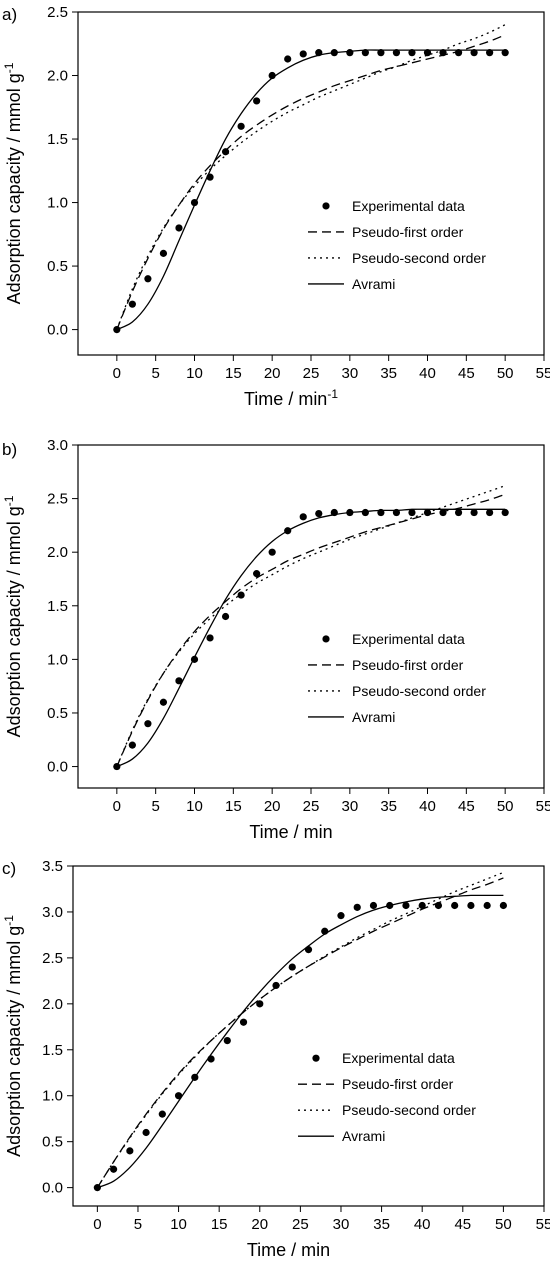 This screenshot has width=550, height=1268. What do you see at coordinates (9, 868) in the screenshot?
I see `panel-label: c)` at bounding box center [9, 868].